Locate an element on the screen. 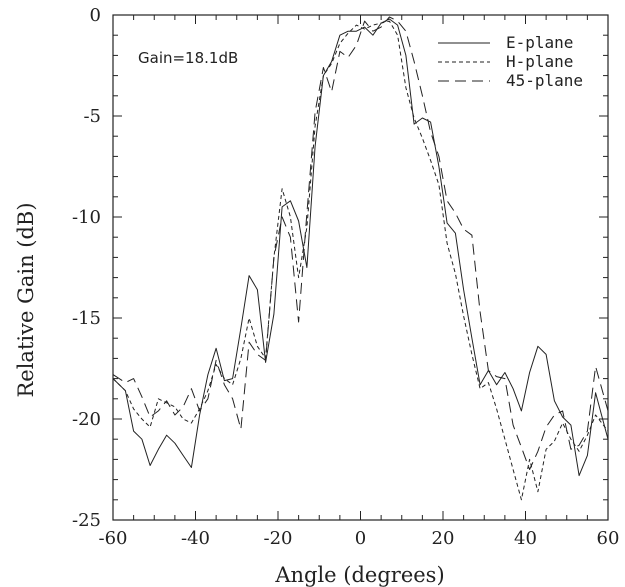  y-tick-label: -10 is located at coordinates (86, 217).